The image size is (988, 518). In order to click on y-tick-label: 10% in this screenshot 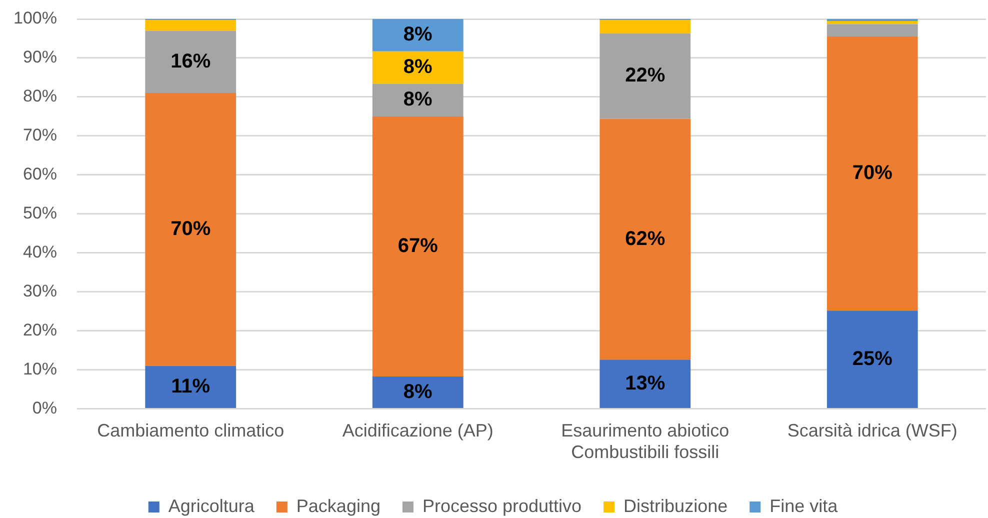, I will do `click(39, 369)`.